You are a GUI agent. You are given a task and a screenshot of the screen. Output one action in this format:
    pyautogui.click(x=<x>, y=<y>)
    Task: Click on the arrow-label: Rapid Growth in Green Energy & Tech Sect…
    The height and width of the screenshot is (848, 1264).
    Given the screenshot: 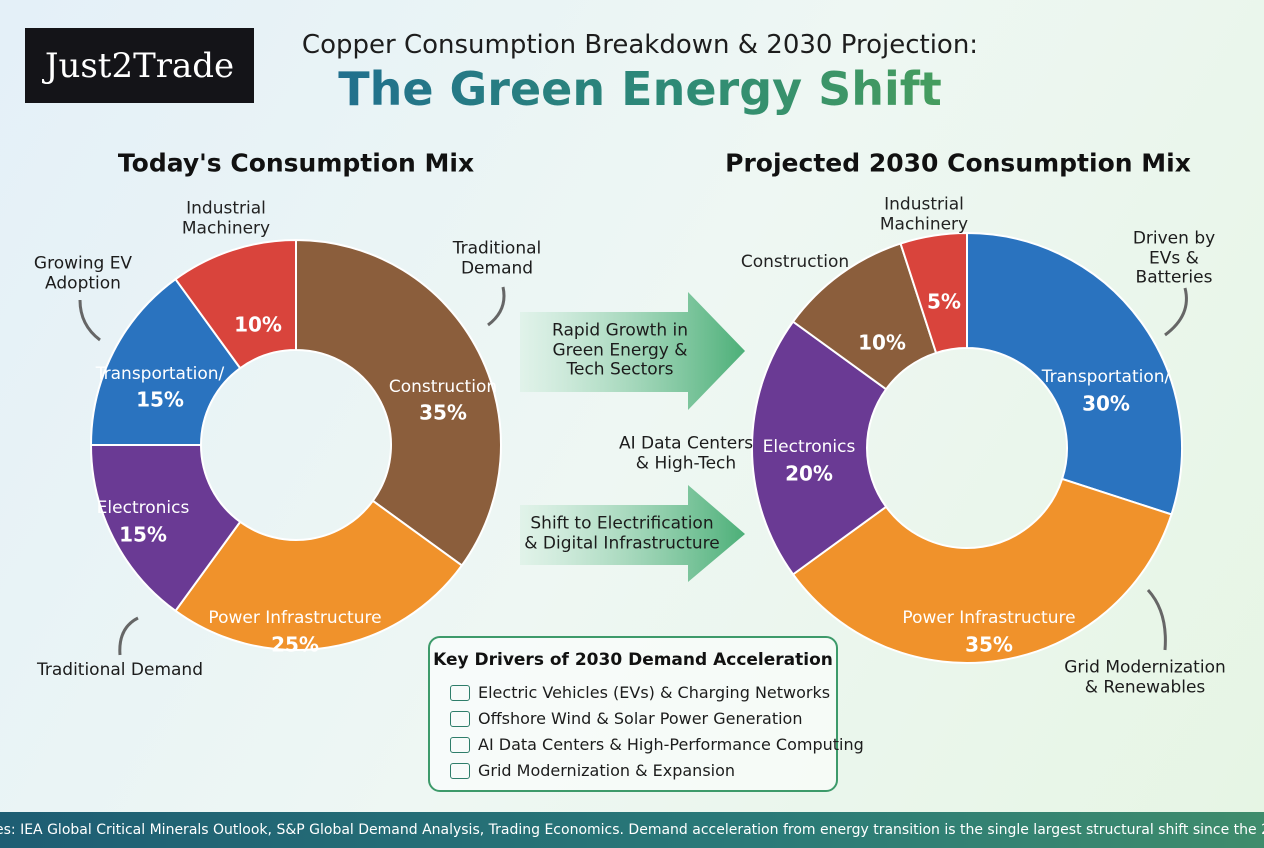 What is the action you would take?
    pyautogui.click(x=620, y=350)
    